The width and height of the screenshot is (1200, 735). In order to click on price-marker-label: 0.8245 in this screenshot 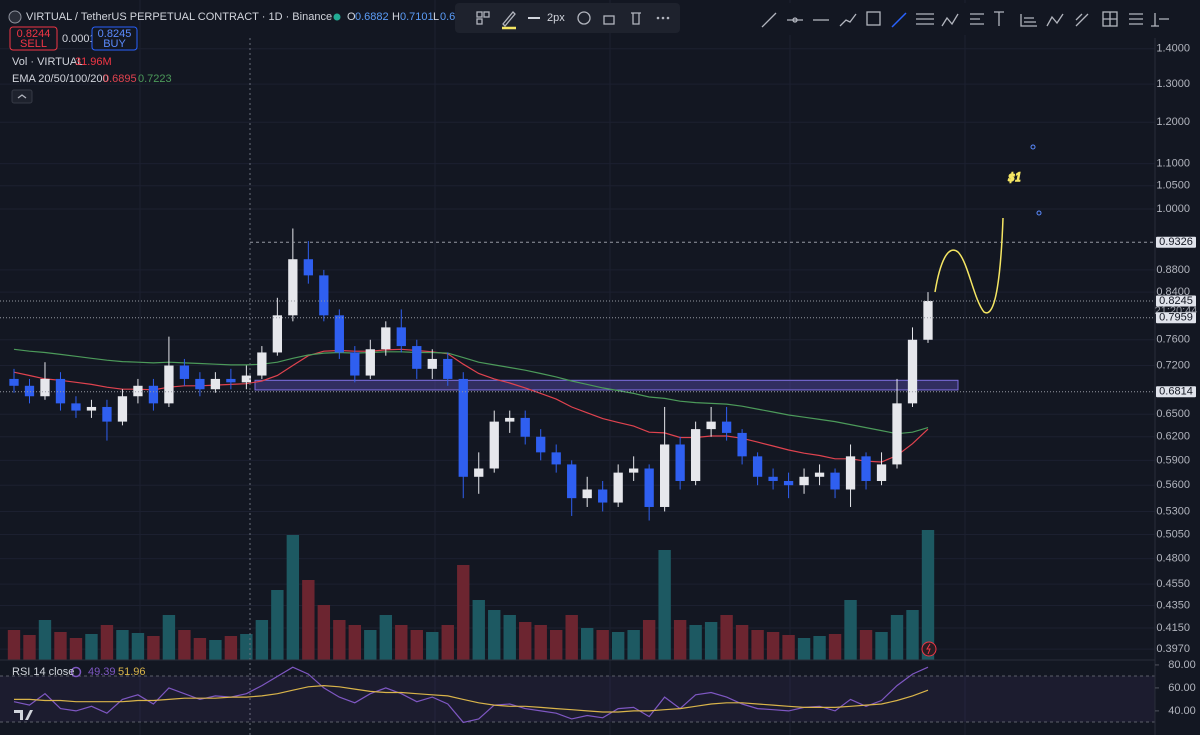, I will do `click(1176, 301)`.